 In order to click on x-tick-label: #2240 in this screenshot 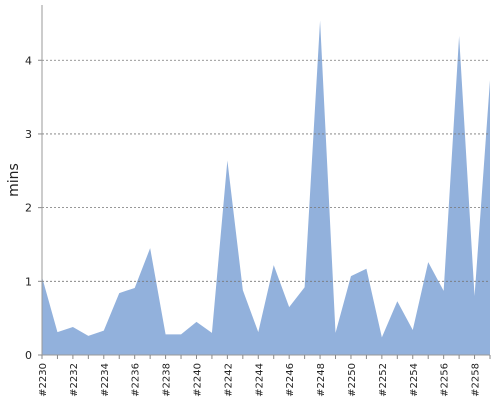, I will do `click(197, 380)`.